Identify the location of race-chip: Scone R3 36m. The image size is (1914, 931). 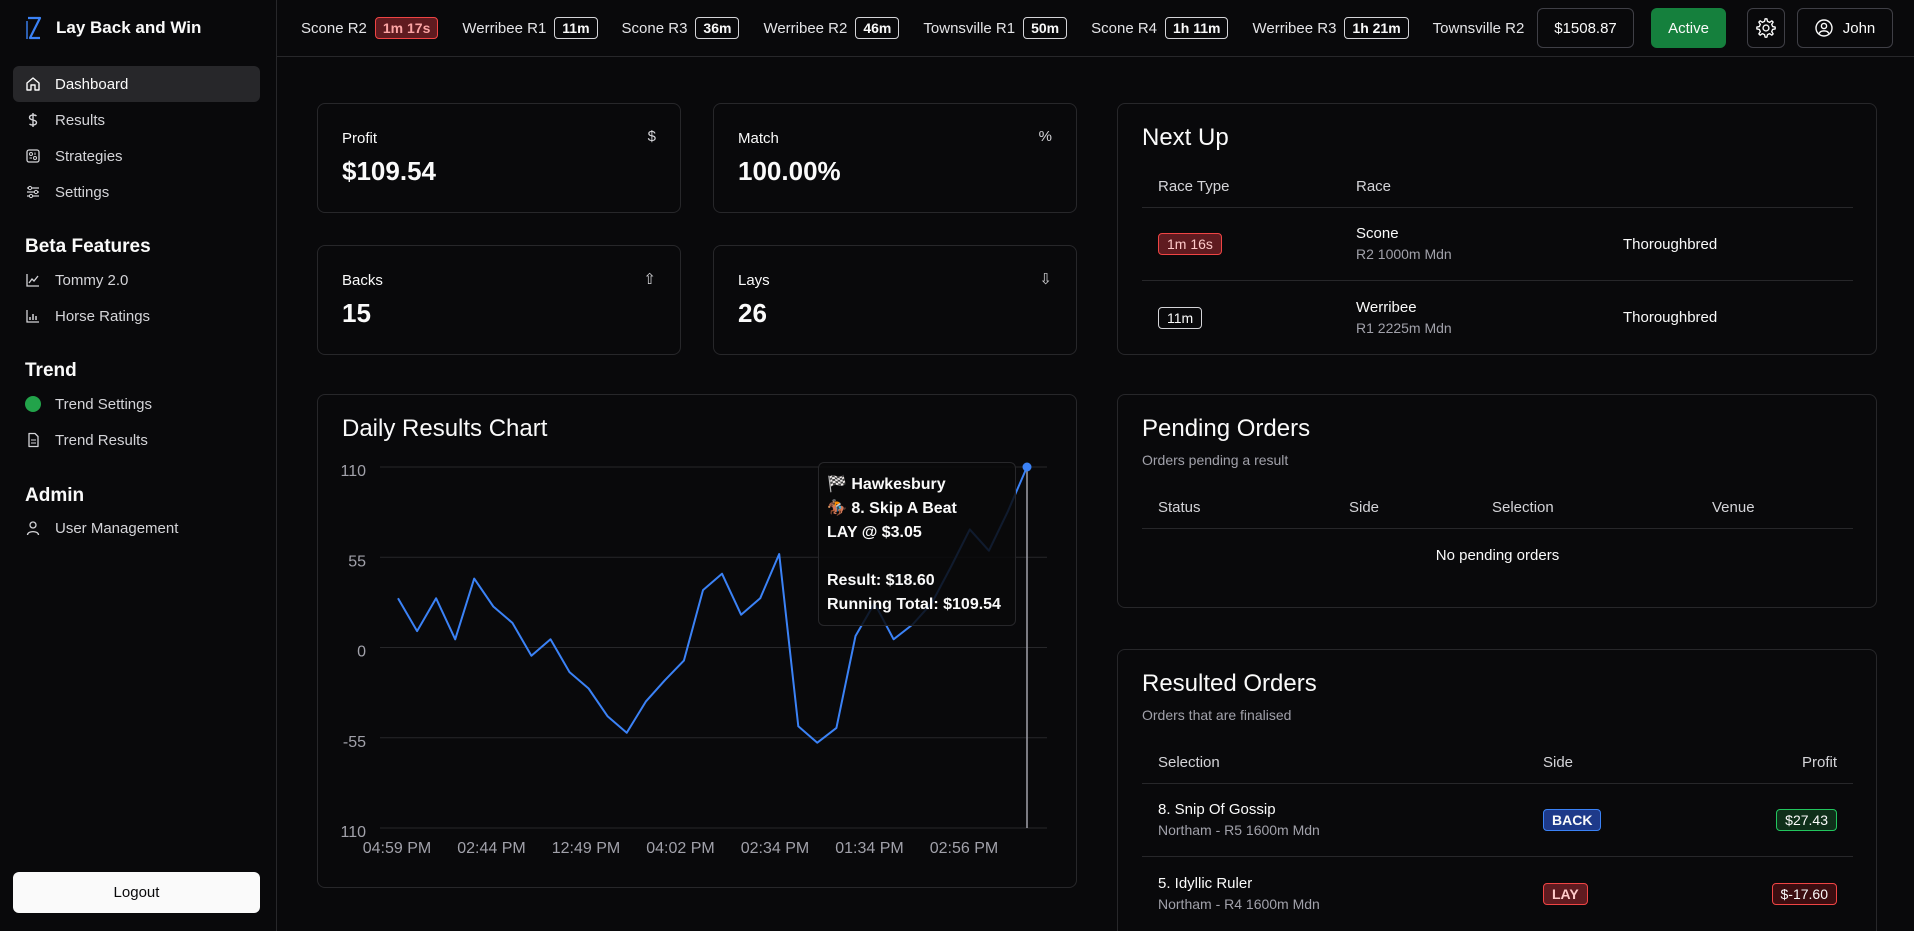
(681, 28).